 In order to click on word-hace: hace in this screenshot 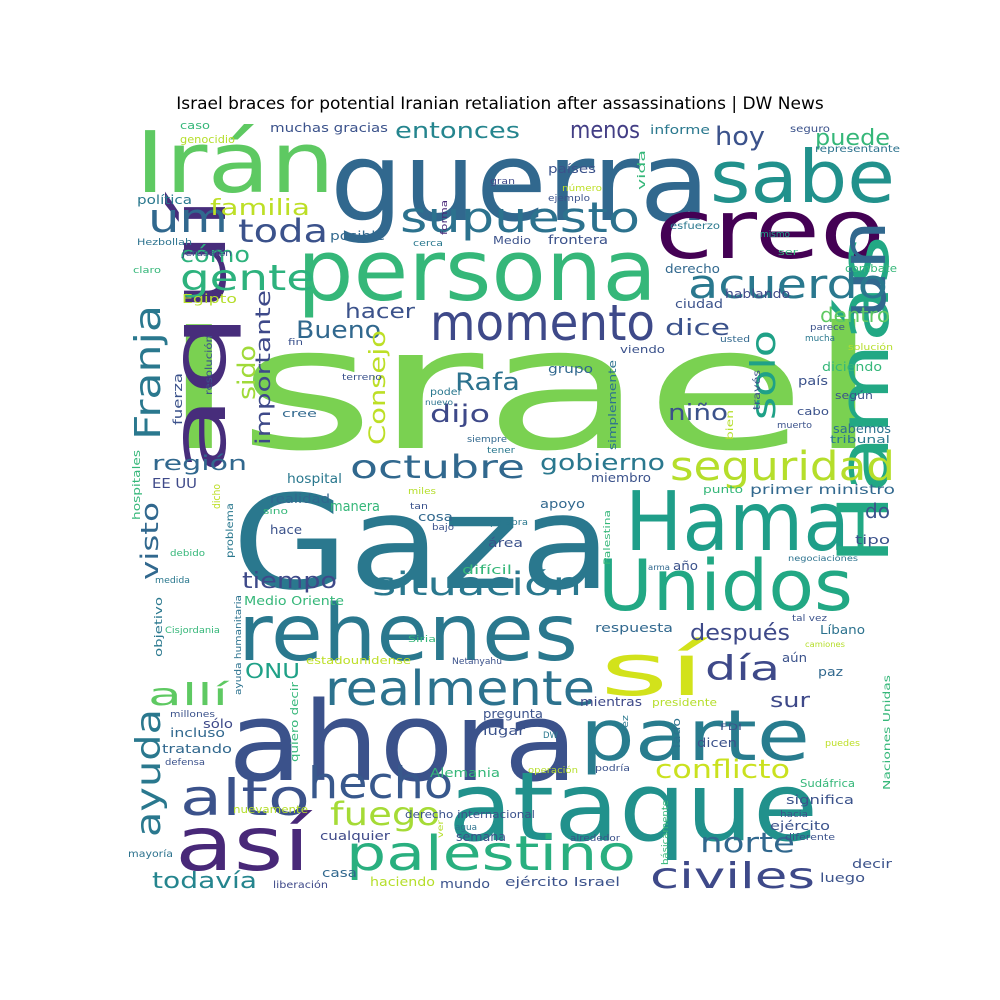, I will do `click(286, 530)`.